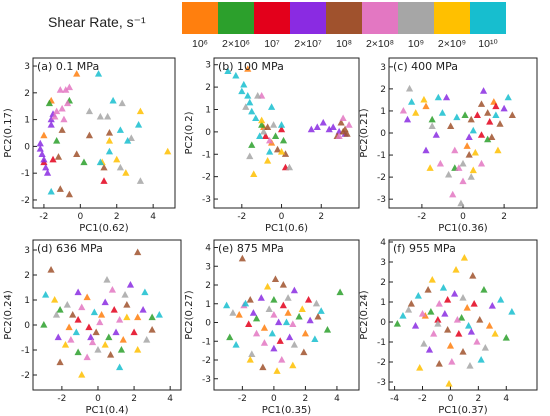 Image resolution: width=550 pixels, height=416 pixels. What do you see at coordinates (27, 326) in the screenshot?
I see `y-tick-label: 0` at bounding box center [27, 326].